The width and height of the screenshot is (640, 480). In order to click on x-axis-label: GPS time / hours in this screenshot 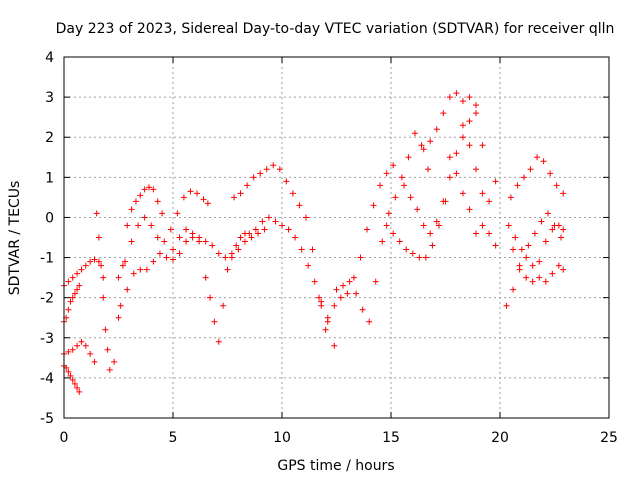, I will do `click(335, 466)`.